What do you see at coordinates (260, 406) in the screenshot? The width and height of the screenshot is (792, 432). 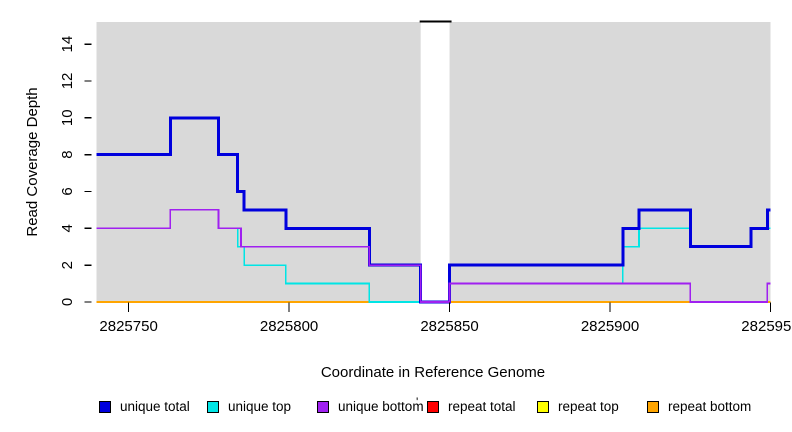 I see `legend-label-unique-top: unique top` at bounding box center [260, 406].